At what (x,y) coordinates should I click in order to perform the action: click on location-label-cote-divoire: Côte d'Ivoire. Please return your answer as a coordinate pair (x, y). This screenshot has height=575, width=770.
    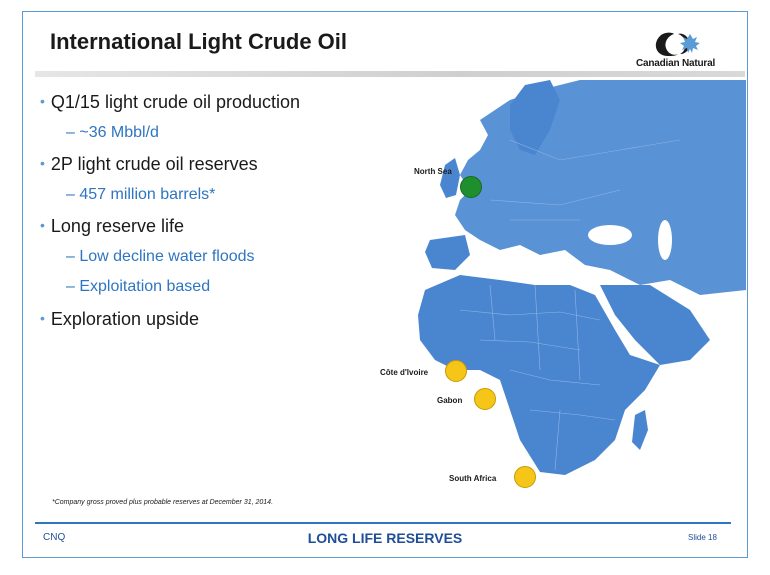
    Looking at the image, I should click on (404, 372).